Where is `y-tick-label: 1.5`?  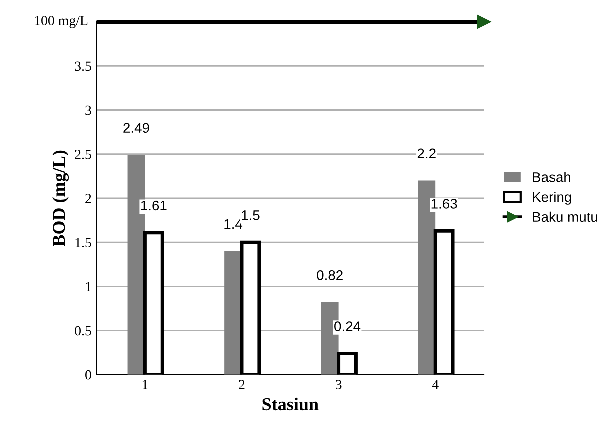
y-tick-label: 1.5 is located at coordinates (84, 243).